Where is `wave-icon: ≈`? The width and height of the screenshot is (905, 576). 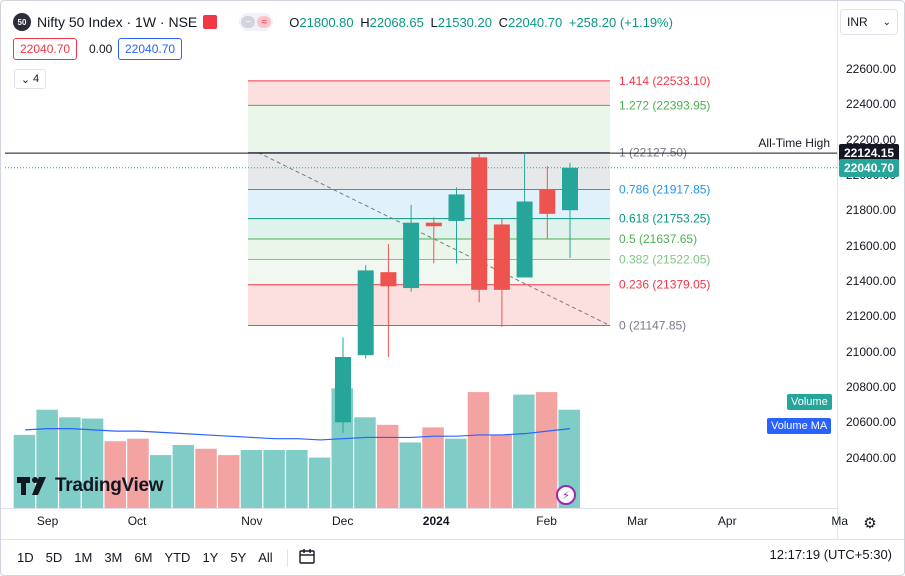 wave-icon: ≈ is located at coordinates (264, 22).